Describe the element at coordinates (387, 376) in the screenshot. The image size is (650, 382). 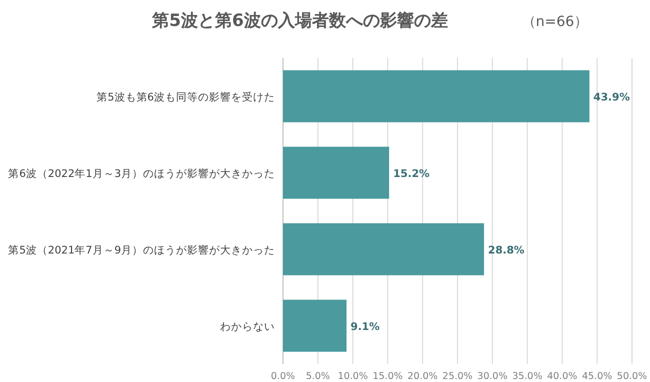
I see `x-tick-label: 15.0%` at that location.